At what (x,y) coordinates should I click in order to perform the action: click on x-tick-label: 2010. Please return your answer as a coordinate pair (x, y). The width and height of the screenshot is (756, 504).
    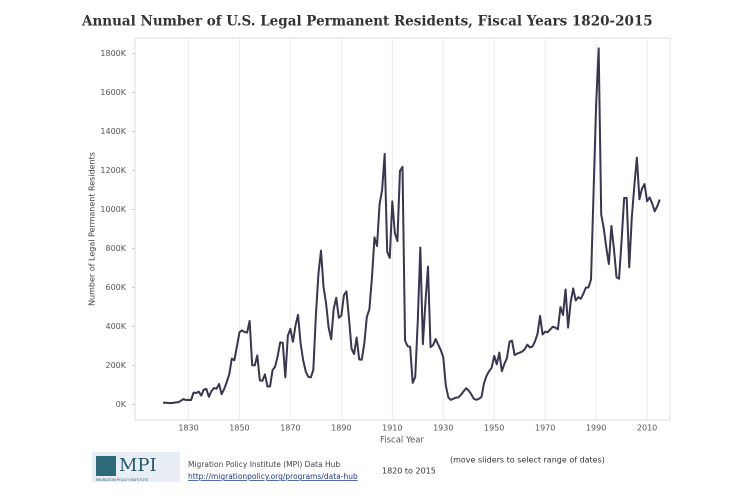
    Looking at the image, I should click on (647, 428).